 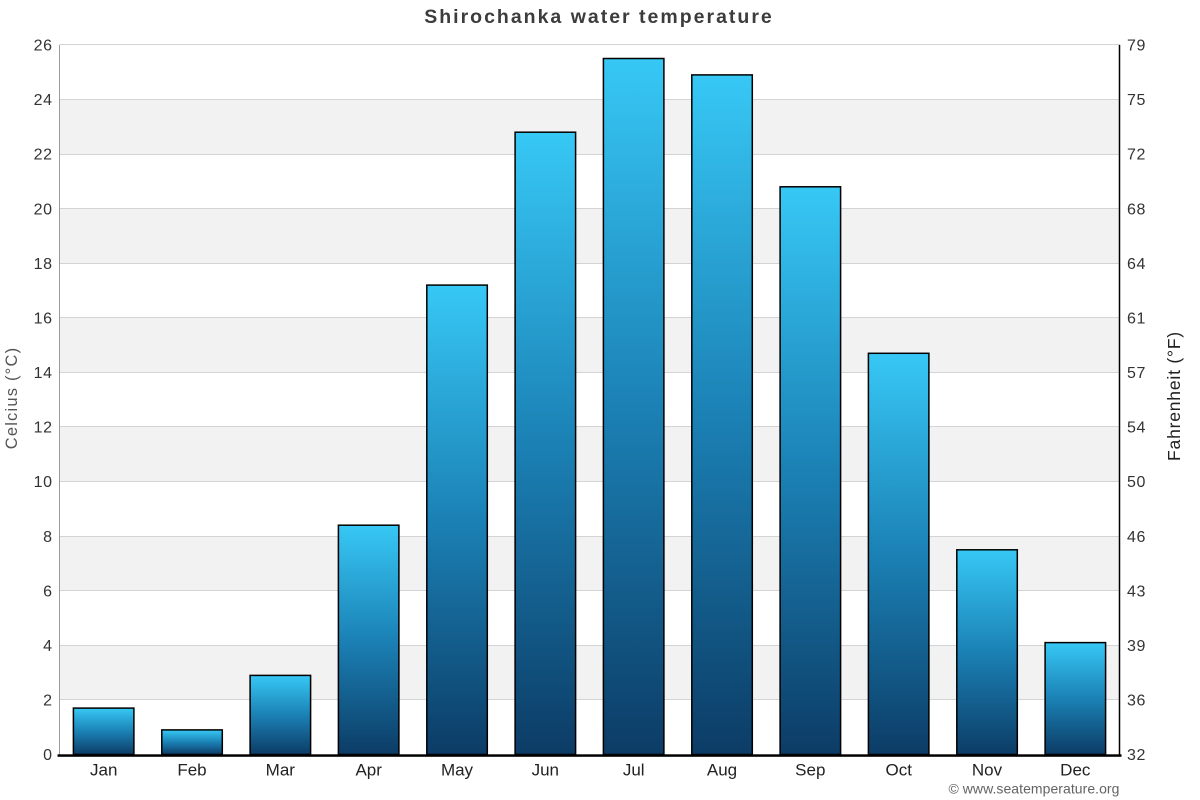 I want to click on svg-text: 2, so click(x=48, y=701).